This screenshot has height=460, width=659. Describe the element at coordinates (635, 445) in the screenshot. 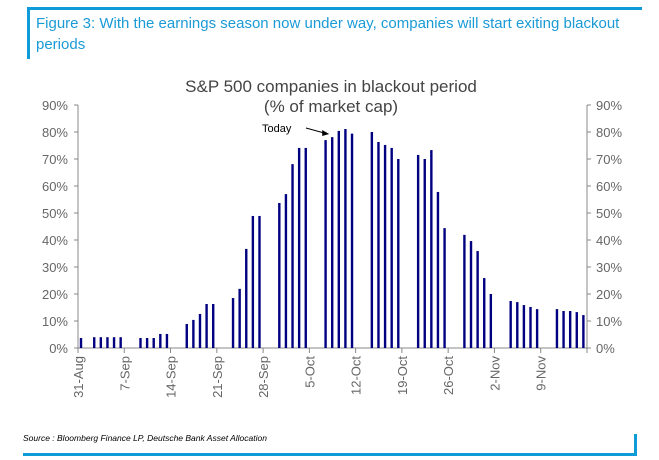

I see `frame-right-rule` at that location.